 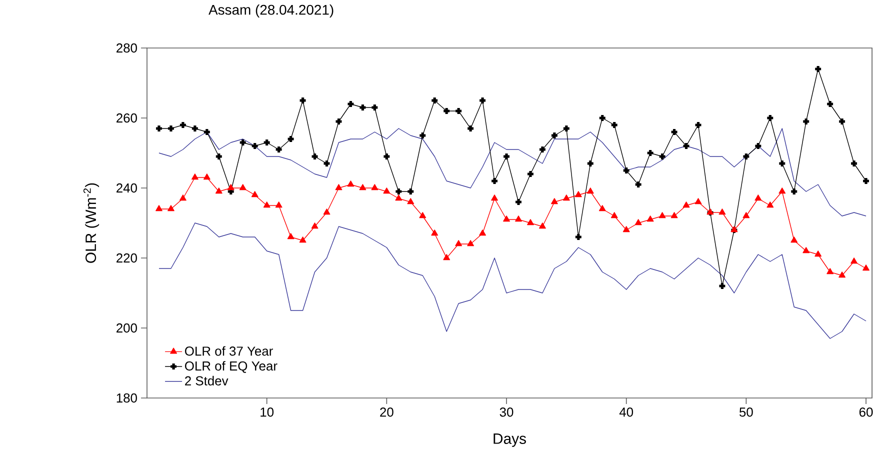 What do you see at coordinates (626, 412) in the screenshot?
I see `x-tick-label: 40` at bounding box center [626, 412].